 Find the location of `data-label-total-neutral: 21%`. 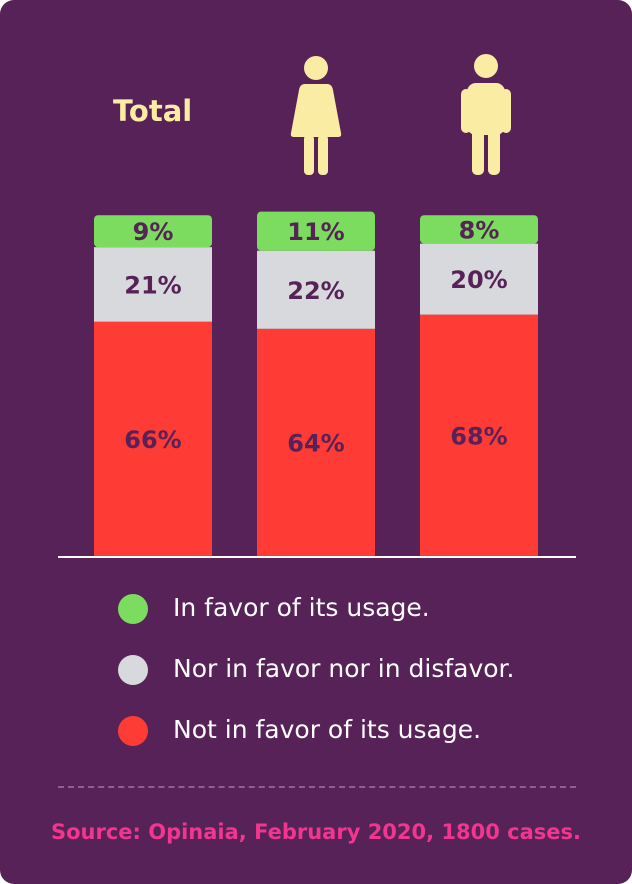

data-label-total-neutral: 21% is located at coordinates (152, 285).